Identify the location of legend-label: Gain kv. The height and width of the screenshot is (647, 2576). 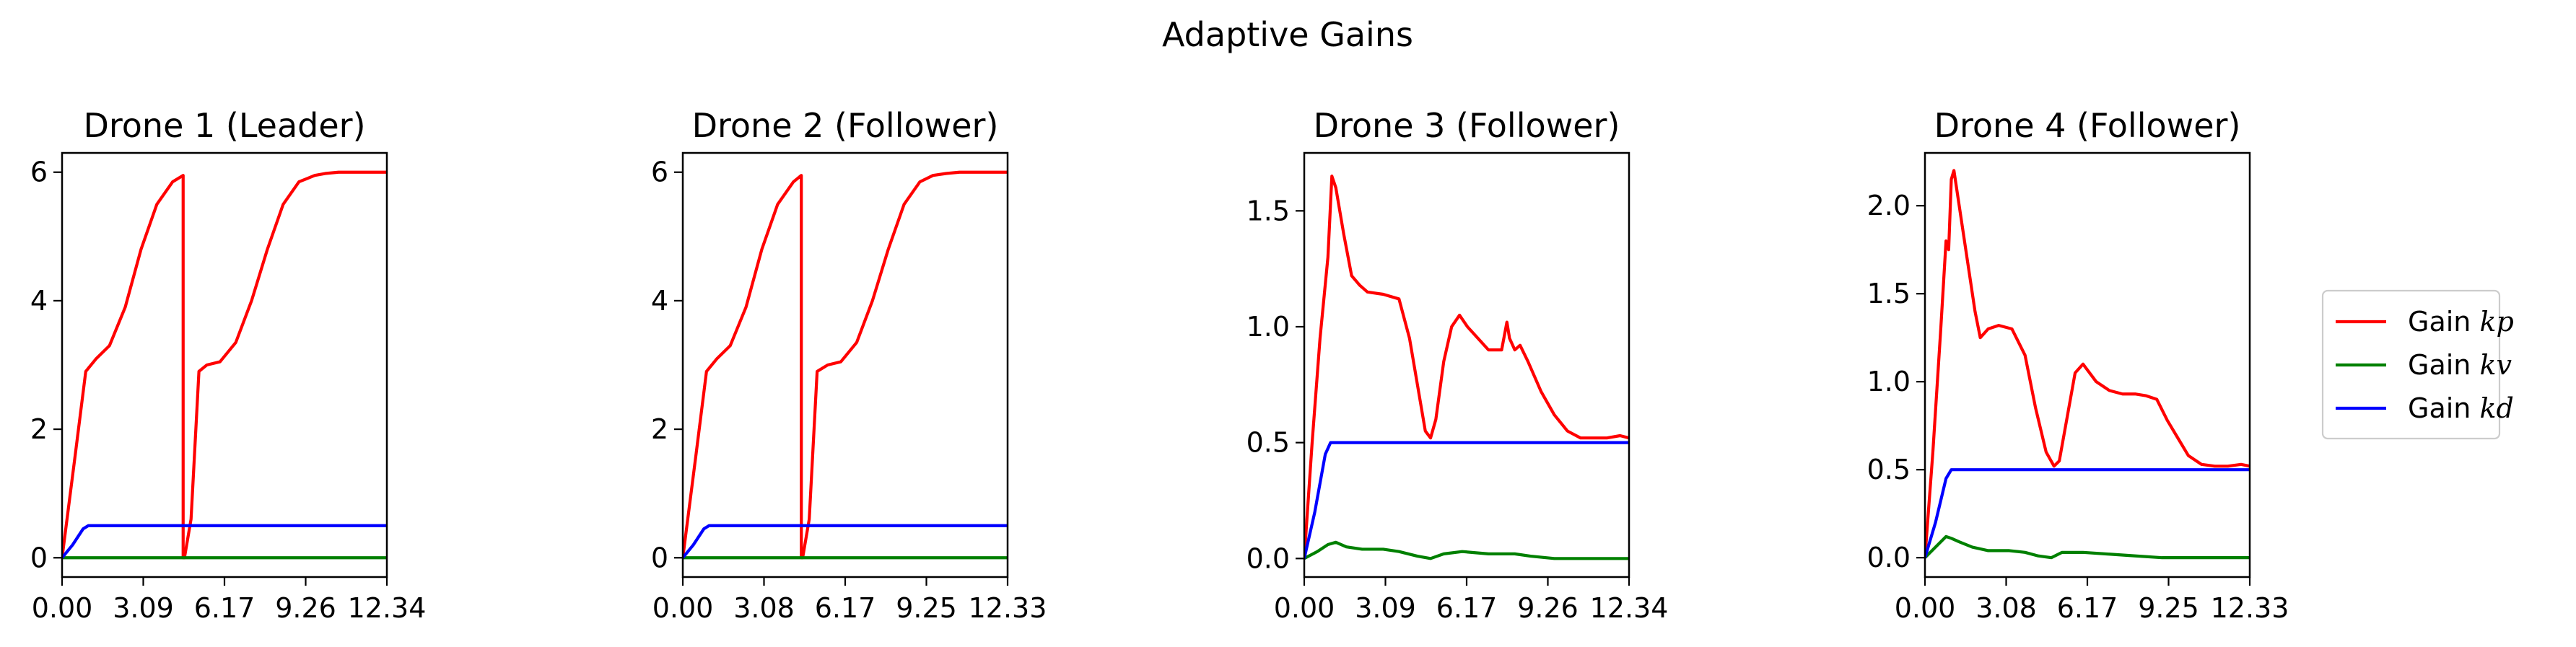
(2460, 365).